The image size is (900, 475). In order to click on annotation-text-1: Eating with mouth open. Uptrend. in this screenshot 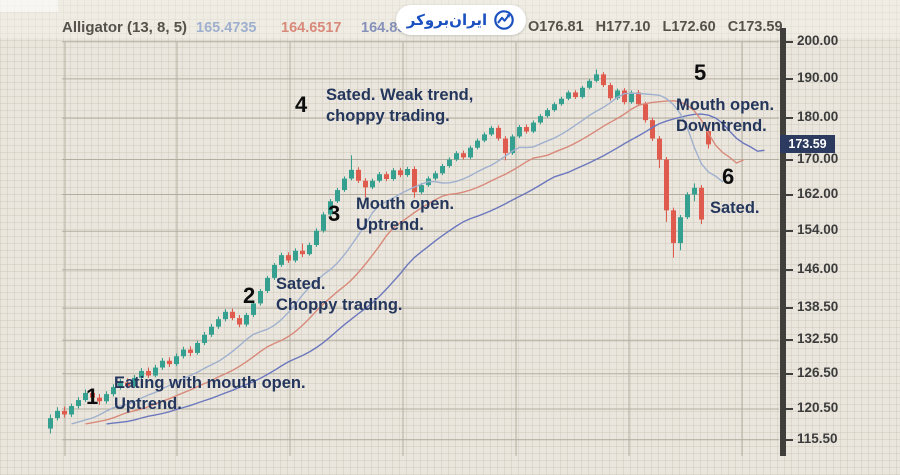, I will do `click(210, 393)`.